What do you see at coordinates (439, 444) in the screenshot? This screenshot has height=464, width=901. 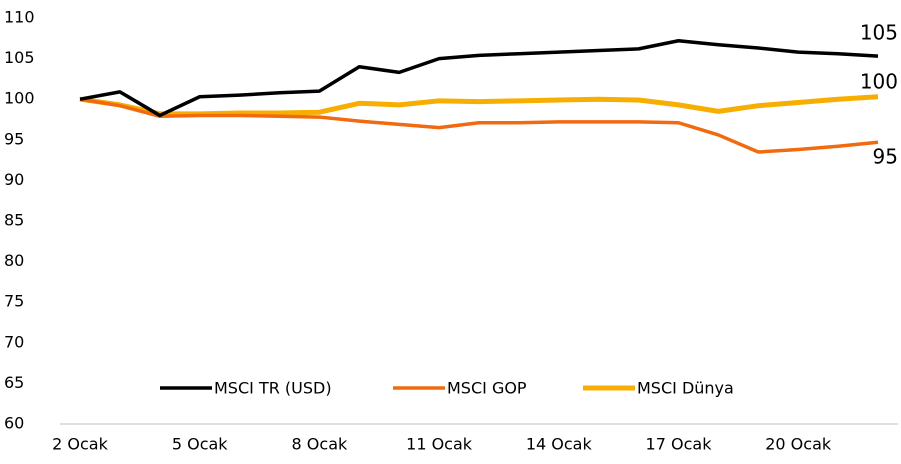 I see `x-tick-label: 11 Ocak` at bounding box center [439, 444].